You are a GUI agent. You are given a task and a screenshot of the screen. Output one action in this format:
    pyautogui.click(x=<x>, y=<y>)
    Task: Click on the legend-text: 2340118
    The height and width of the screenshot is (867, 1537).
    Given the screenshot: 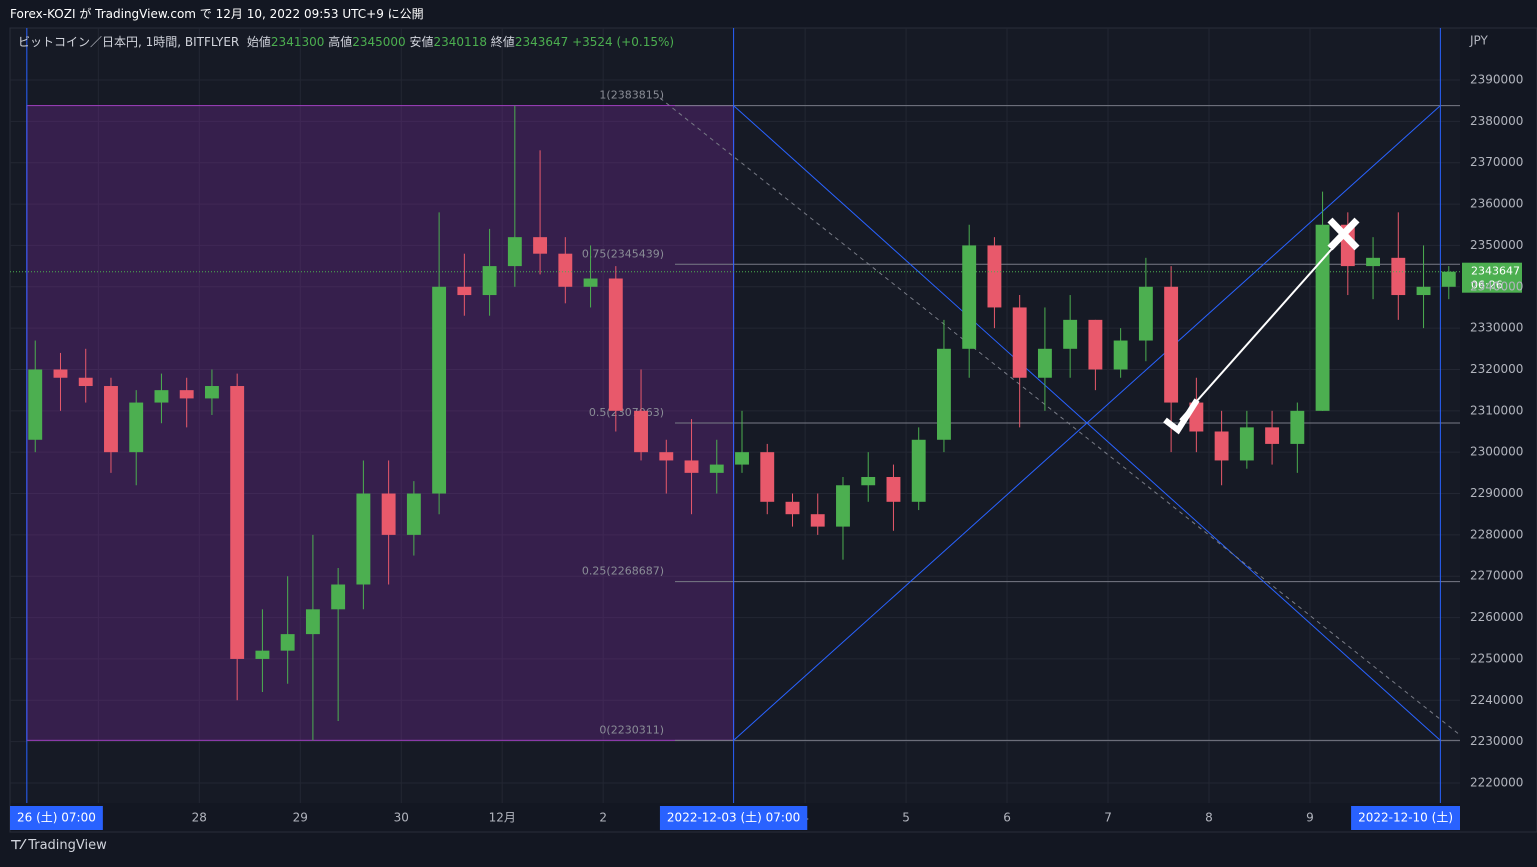 What is the action you would take?
    pyautogui.click(x=460, y=42)
    